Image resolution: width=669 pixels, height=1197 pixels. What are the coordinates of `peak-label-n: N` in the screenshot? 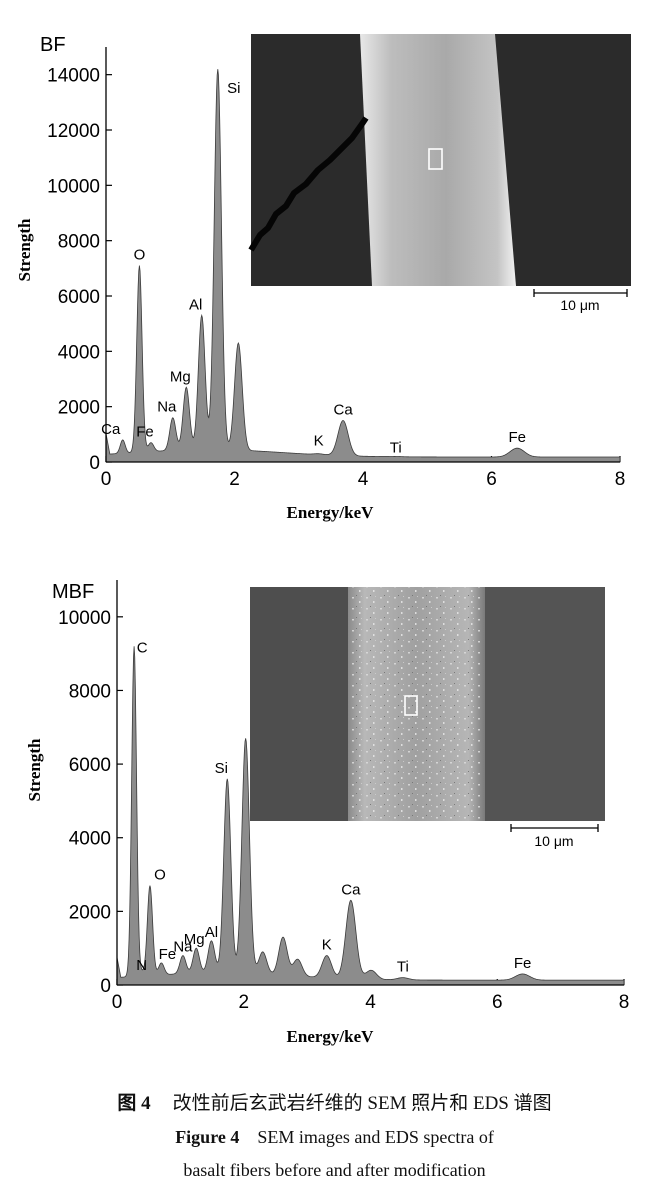 It's located at (141, 965).